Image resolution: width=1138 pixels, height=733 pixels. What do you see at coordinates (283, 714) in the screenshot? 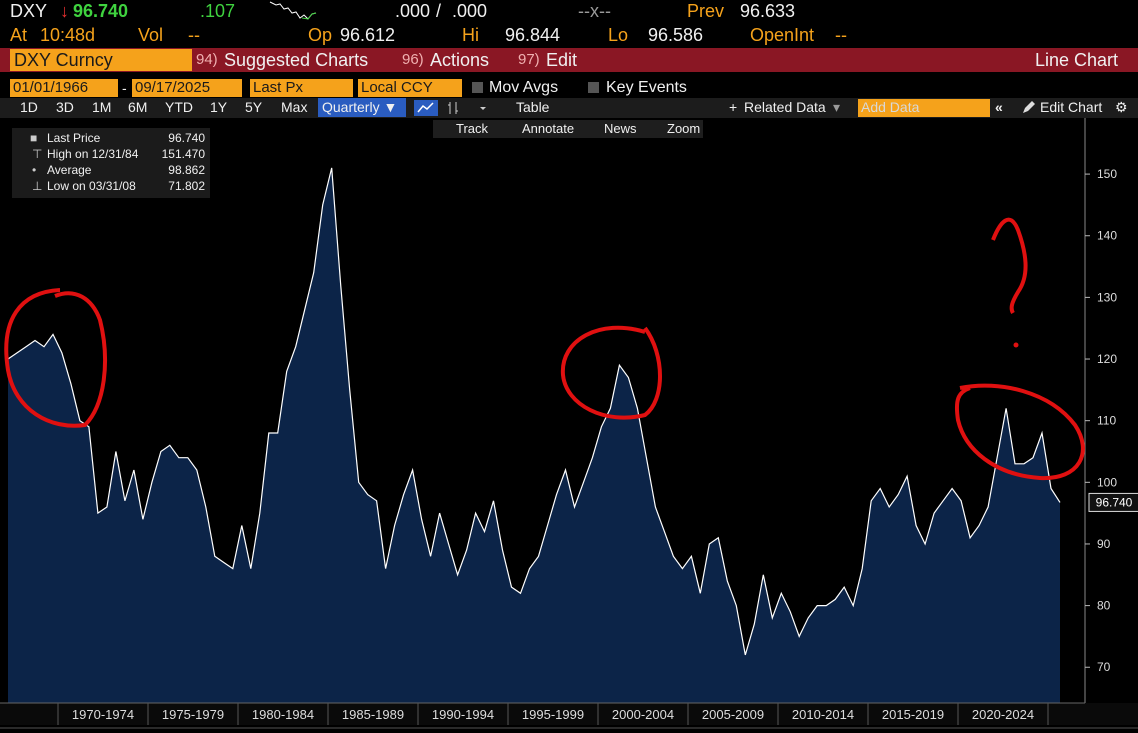
I see `x-tick-label: 1980-1984` at bounding box center [283, 714].